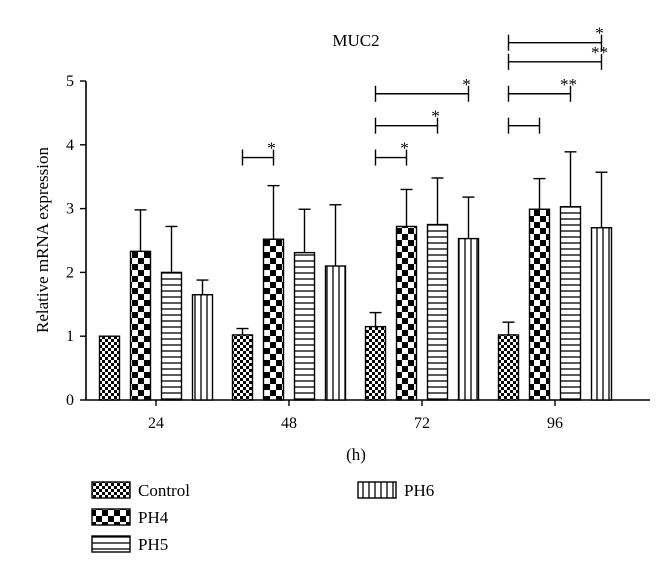 The width and height of the screenshot is (660, 582). What do you see at coordinates (70, 145) in the screenshot?
I see `y-tick-label: 4` at bounding box center [70, 145].